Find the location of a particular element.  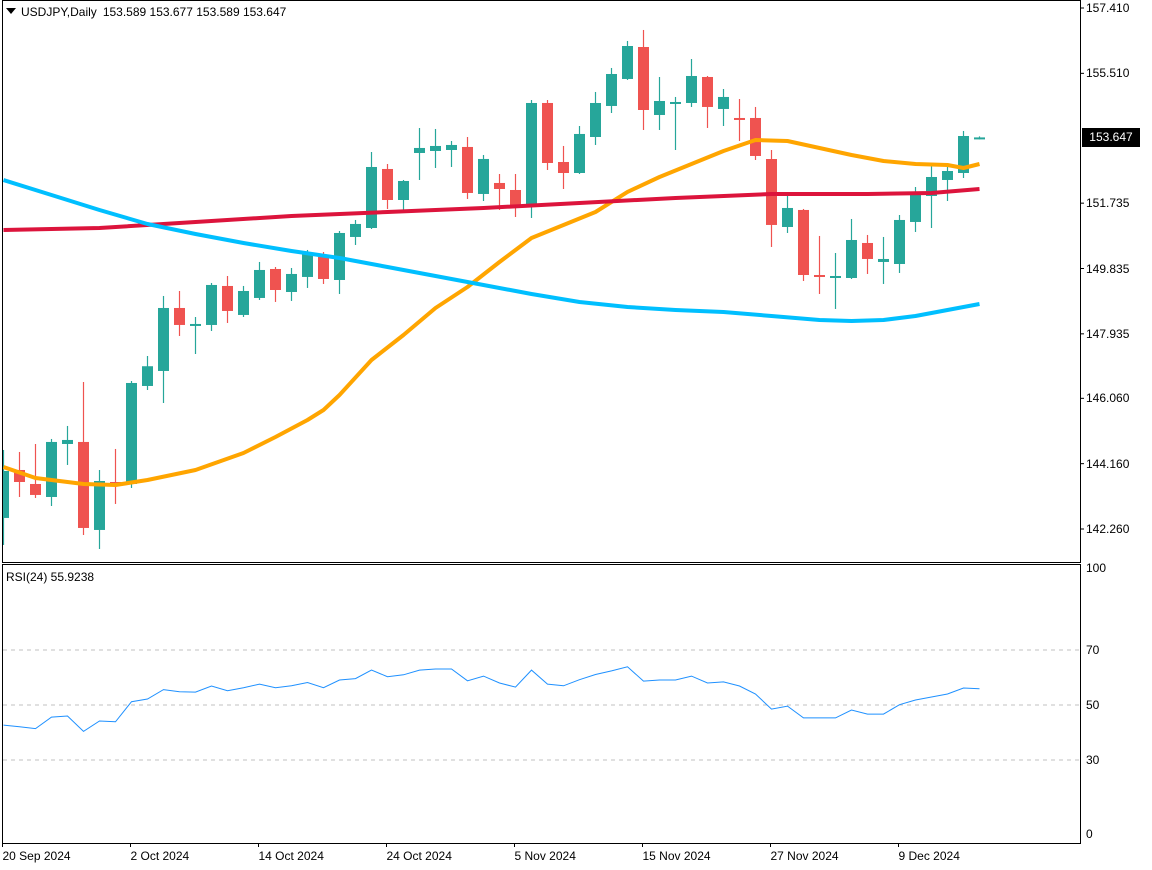

rsi-line is located at coordinates (491, 699).